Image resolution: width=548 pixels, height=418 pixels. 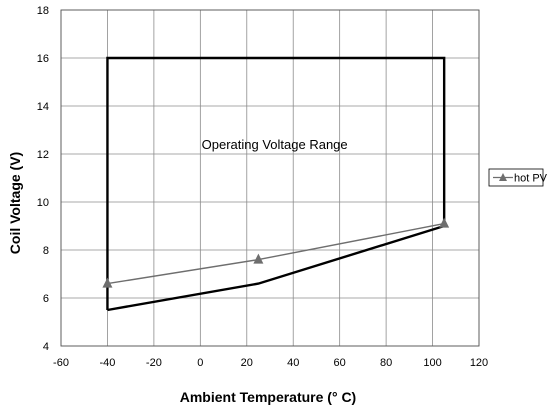 What do you see at coordinates (61, 363) in the screenshot?
I see `x-tick-label: -60` at bounding box center [61, 363].